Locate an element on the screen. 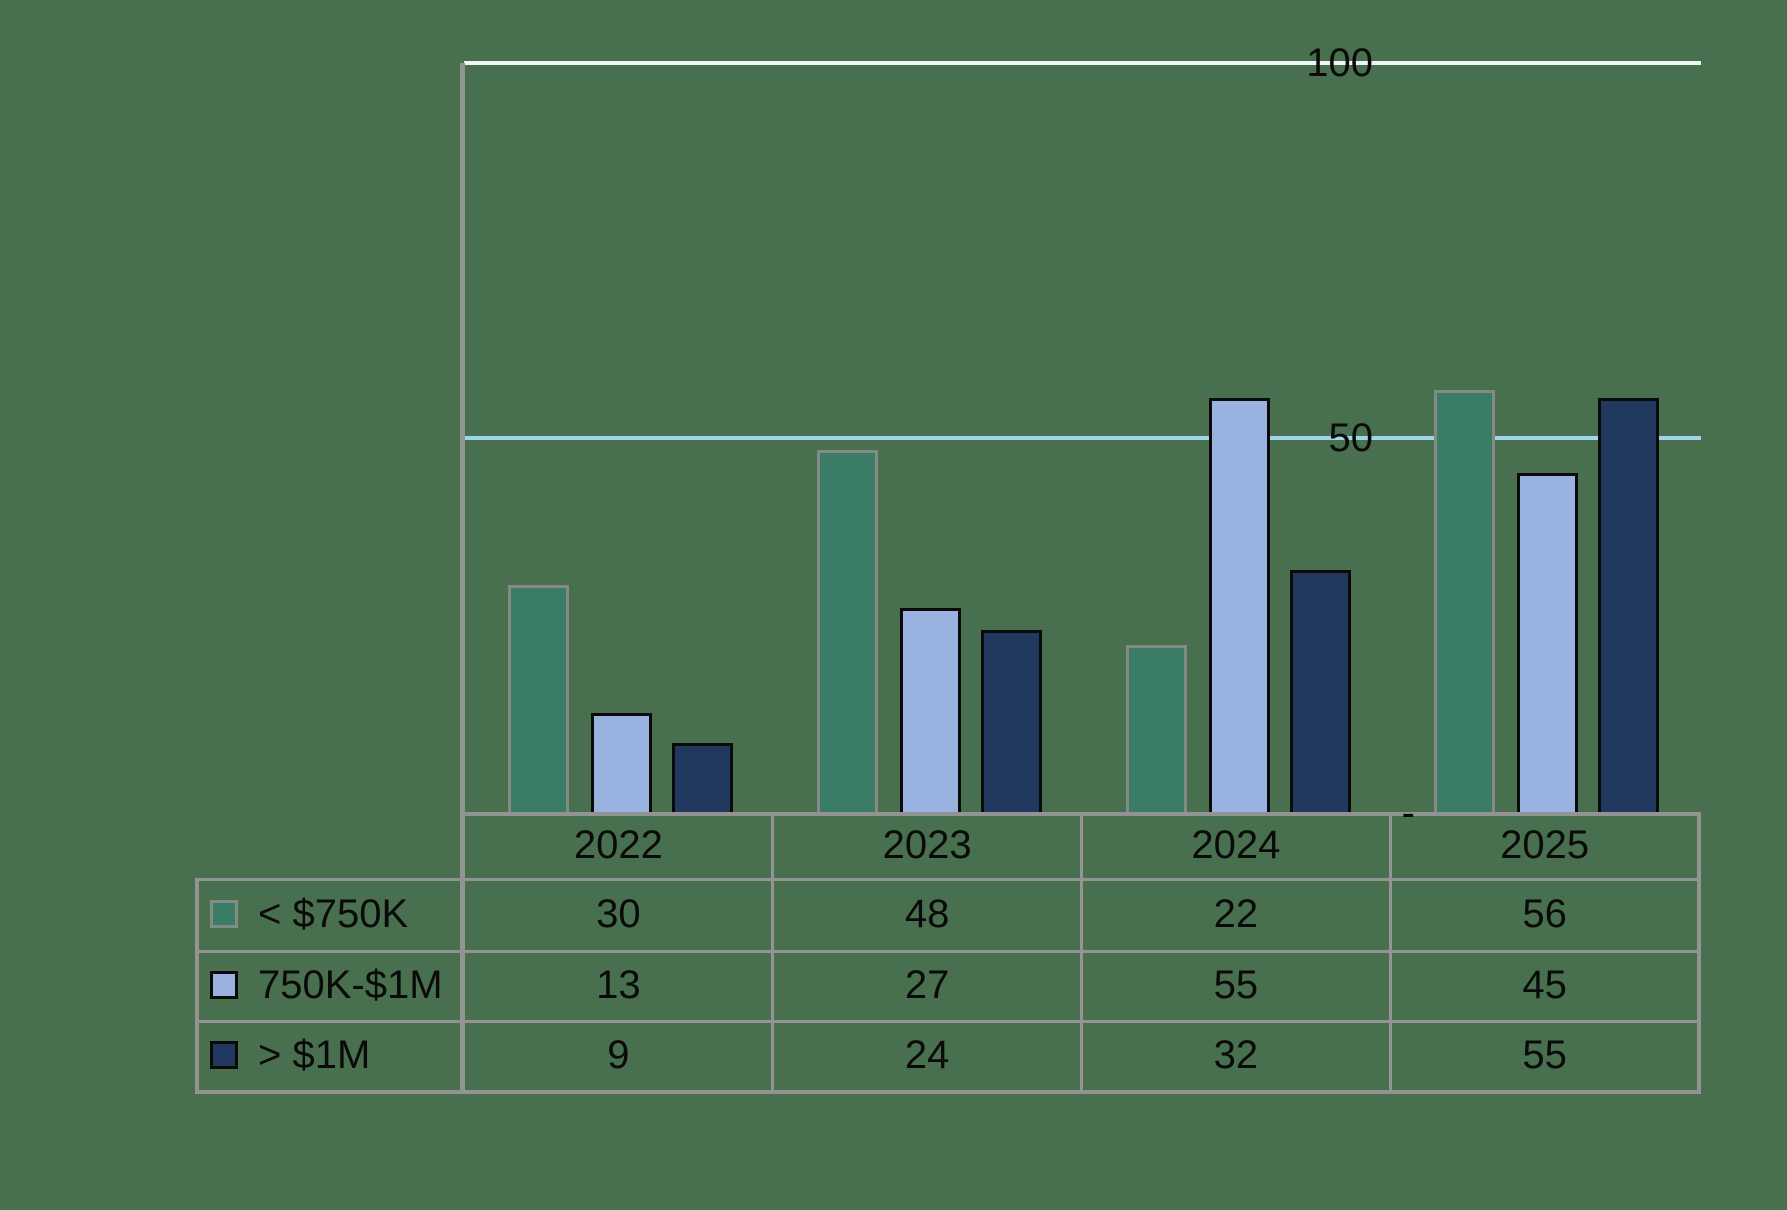 The width and height of the screenshot is (1787, 1210). cell-2024-gt-1m: 32 is located at coordinates (1236, 1055).